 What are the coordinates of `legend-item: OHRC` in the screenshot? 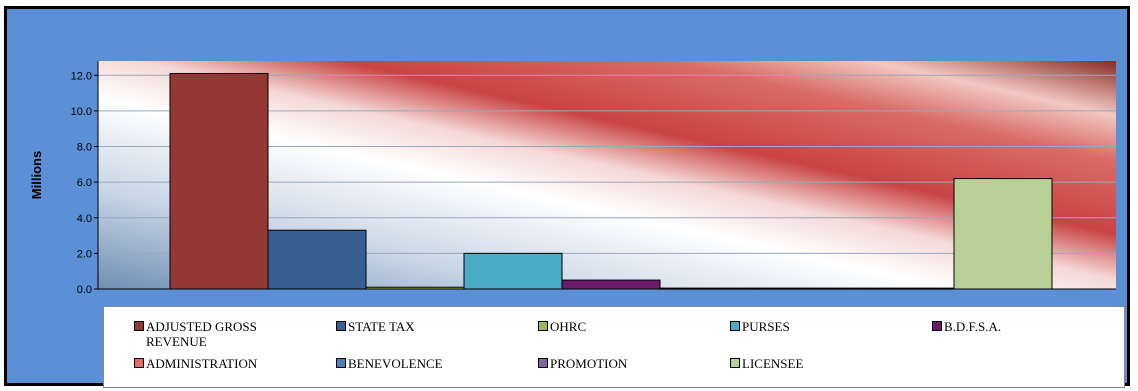 It's located at (562, 326).